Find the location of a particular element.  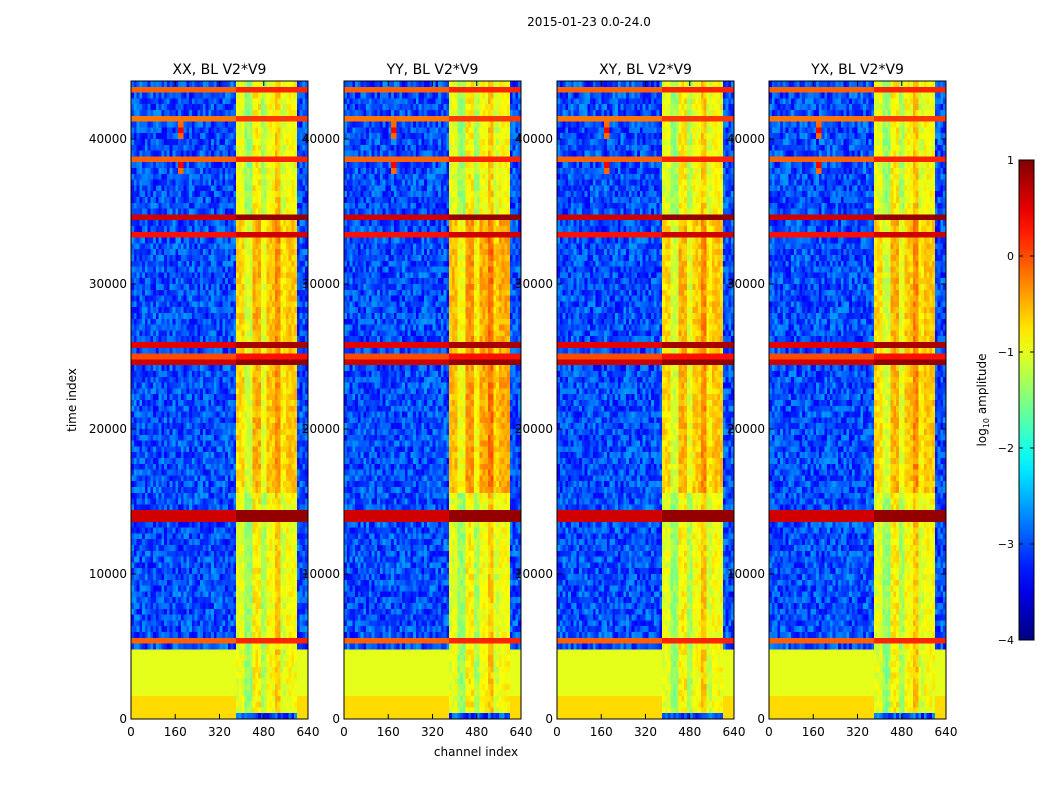

colorbar-gradient is located at coordinates (1026, 400).